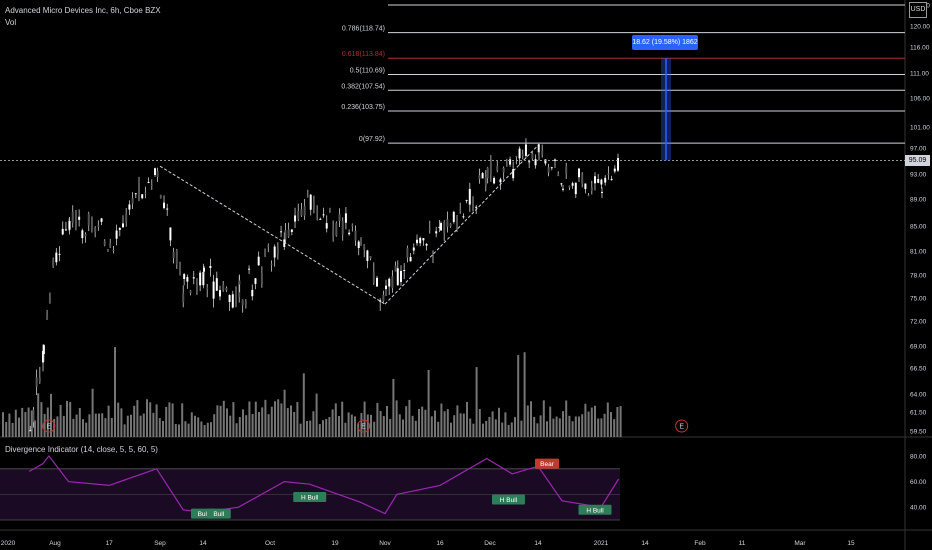  What do you see at coordinates (918, 175) in the screenshot?
I see `y-tick-label: 93.00` at bounding box center [918, 175].